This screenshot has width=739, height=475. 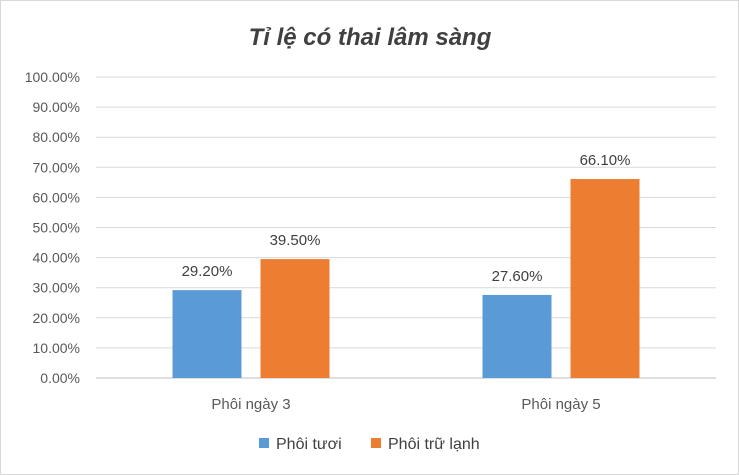 I want to click on x-tick-label: Phôi ngày 5, so click(x=560, y=404).